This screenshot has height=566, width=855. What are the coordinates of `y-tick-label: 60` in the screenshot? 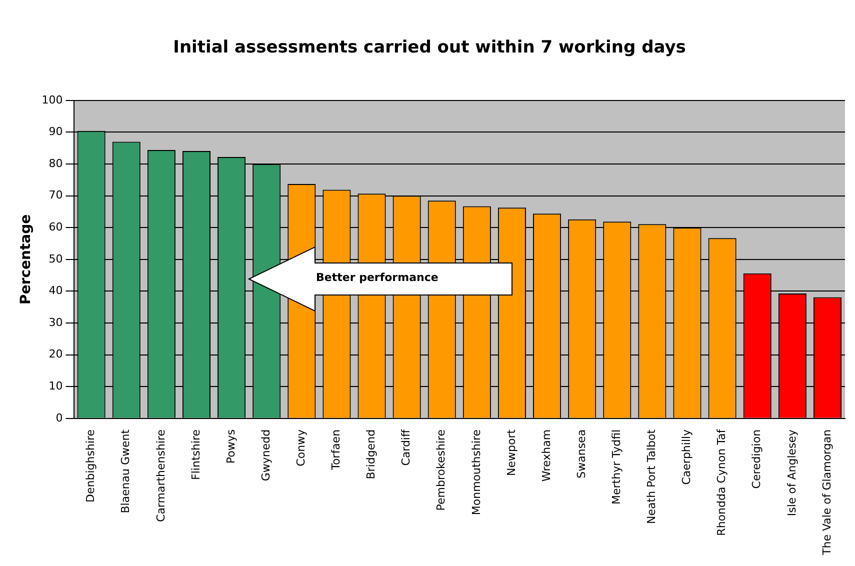 It's located at (55, 227).